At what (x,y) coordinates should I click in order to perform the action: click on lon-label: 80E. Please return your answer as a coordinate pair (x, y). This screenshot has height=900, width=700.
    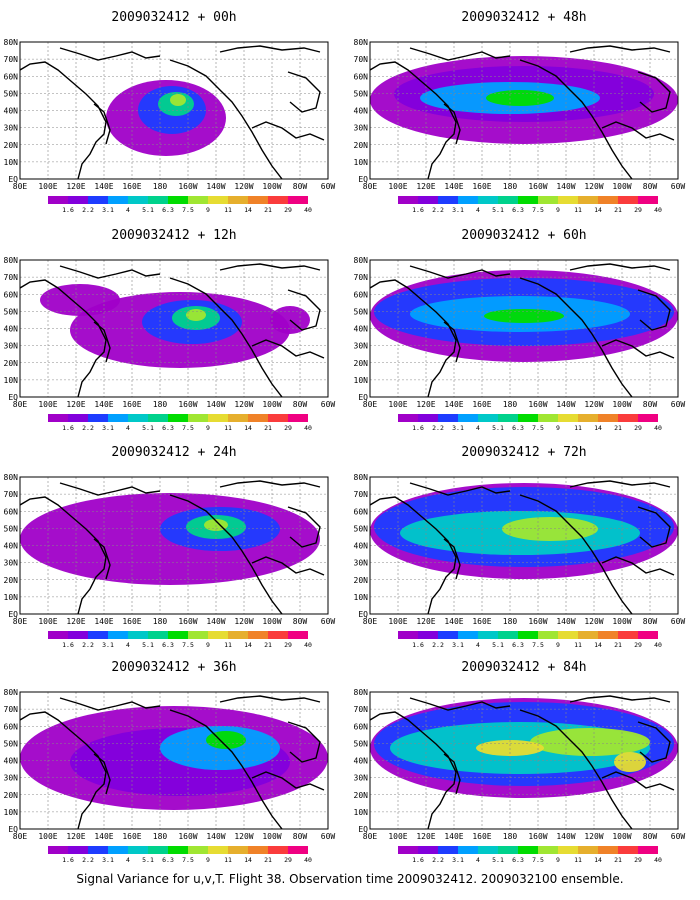
    Looking at the image, I should click on (20, 836).